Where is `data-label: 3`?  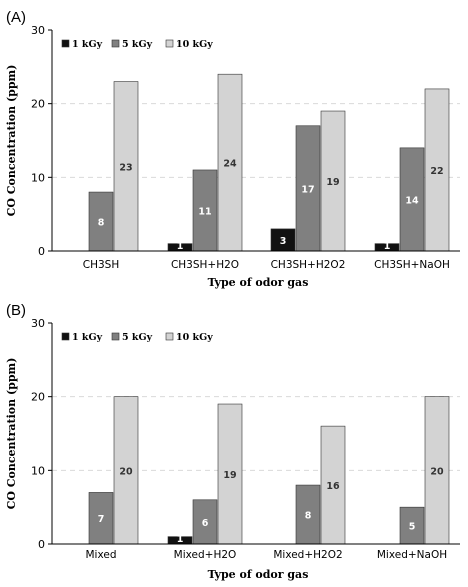 data-label: 3 is located at coordinates (283, 241).